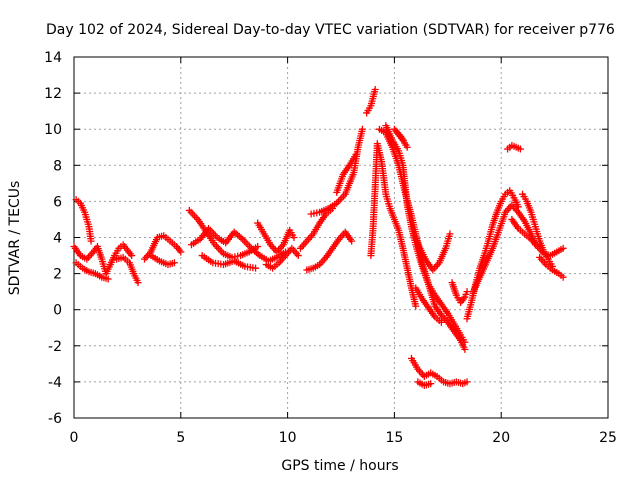  Describe the element at coordinates (432, 252) in the screenshot. I see `series-arc-u` at that location.